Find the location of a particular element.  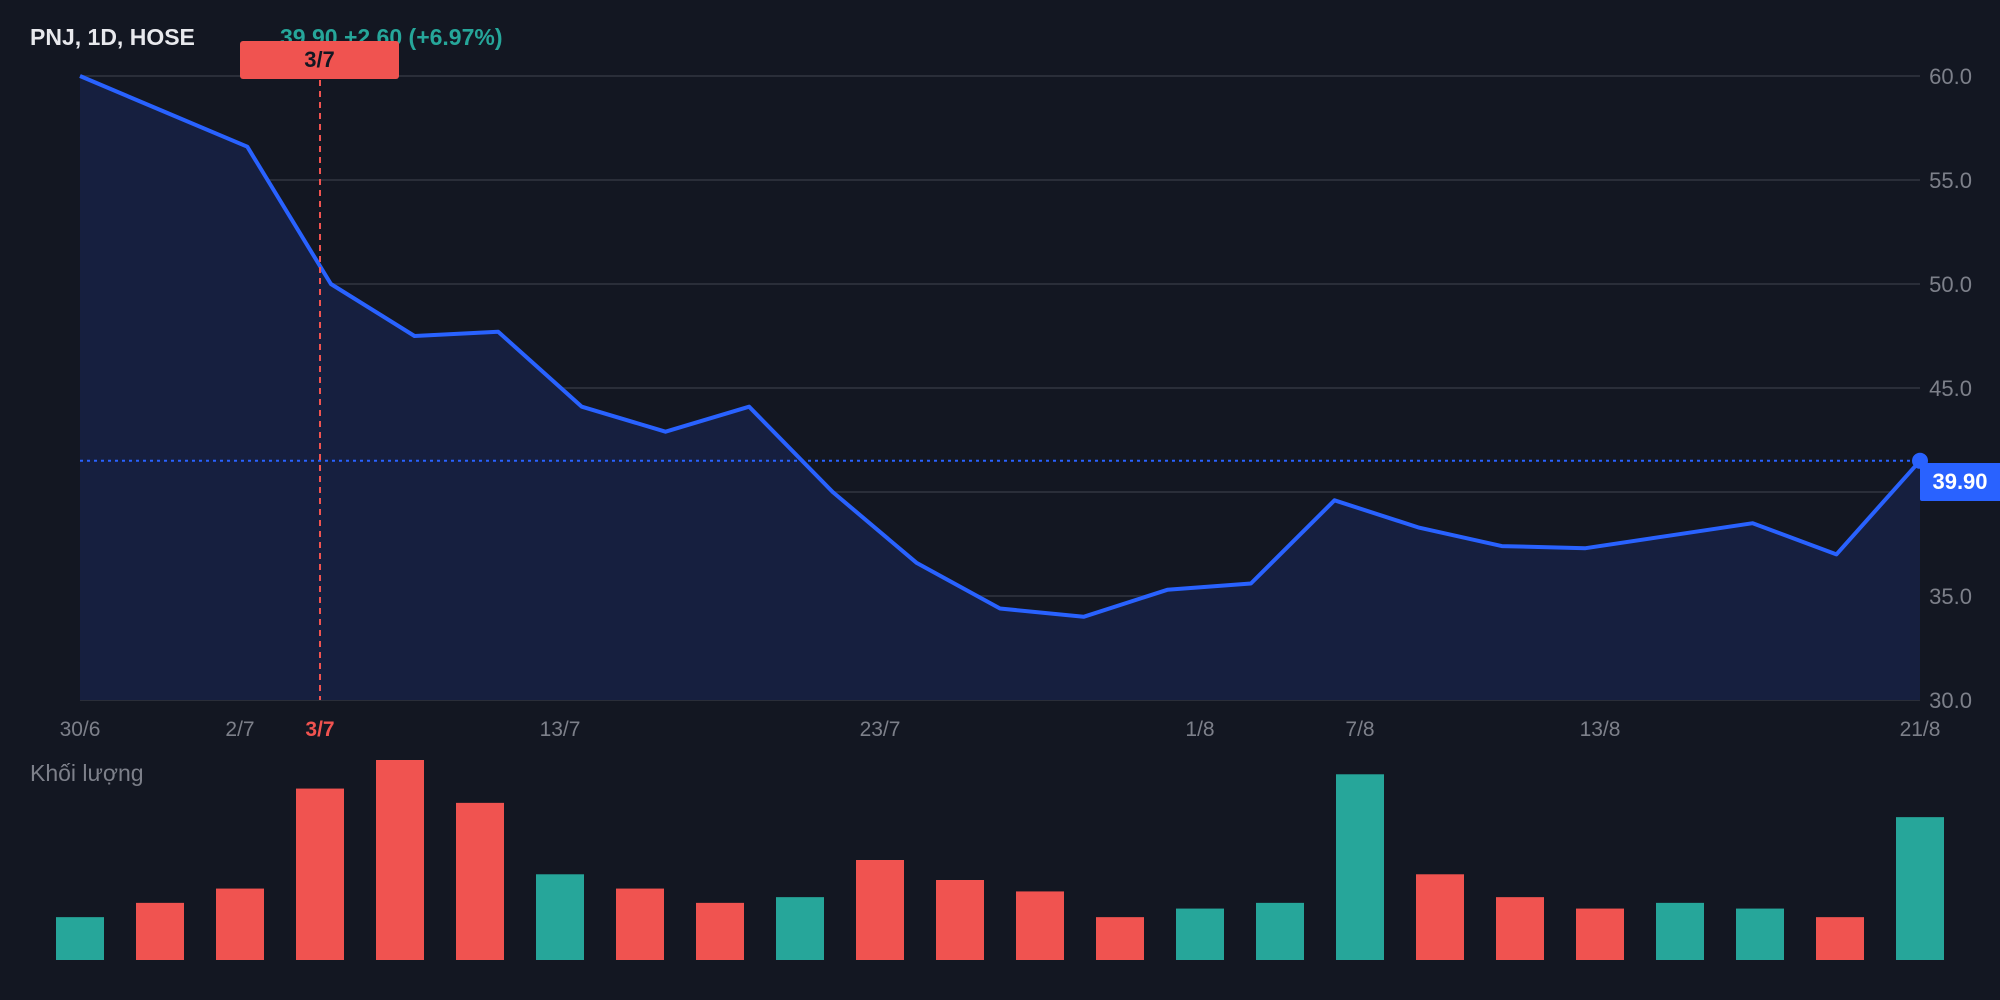

crosshair-date-label: 3/7 is located at coordinates (319, 60).